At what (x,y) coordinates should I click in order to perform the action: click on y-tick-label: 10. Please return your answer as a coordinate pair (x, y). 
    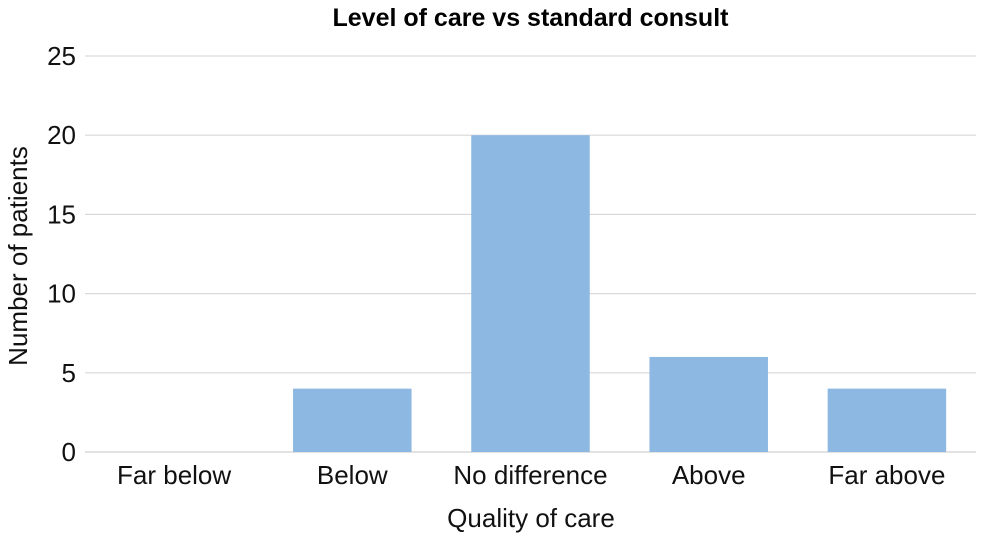
    Looking at the image, I should click on (61, 294).